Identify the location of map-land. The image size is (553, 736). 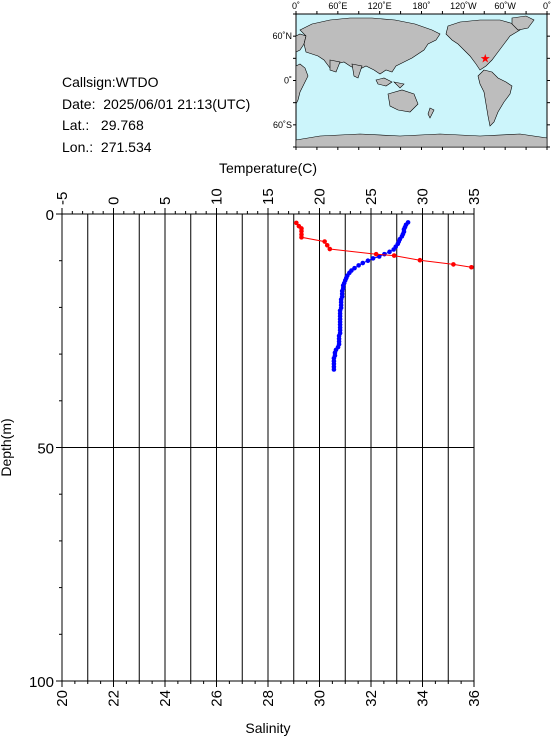
(421, 81).